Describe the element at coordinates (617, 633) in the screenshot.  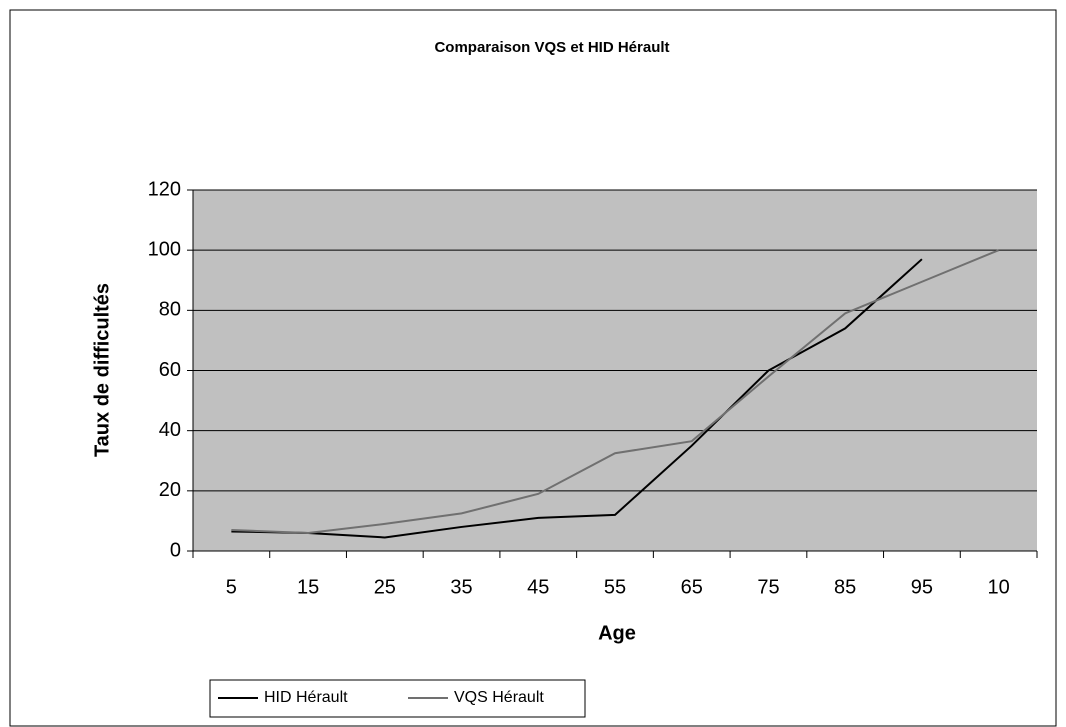
I see `x-axis-title: Age` at that location.